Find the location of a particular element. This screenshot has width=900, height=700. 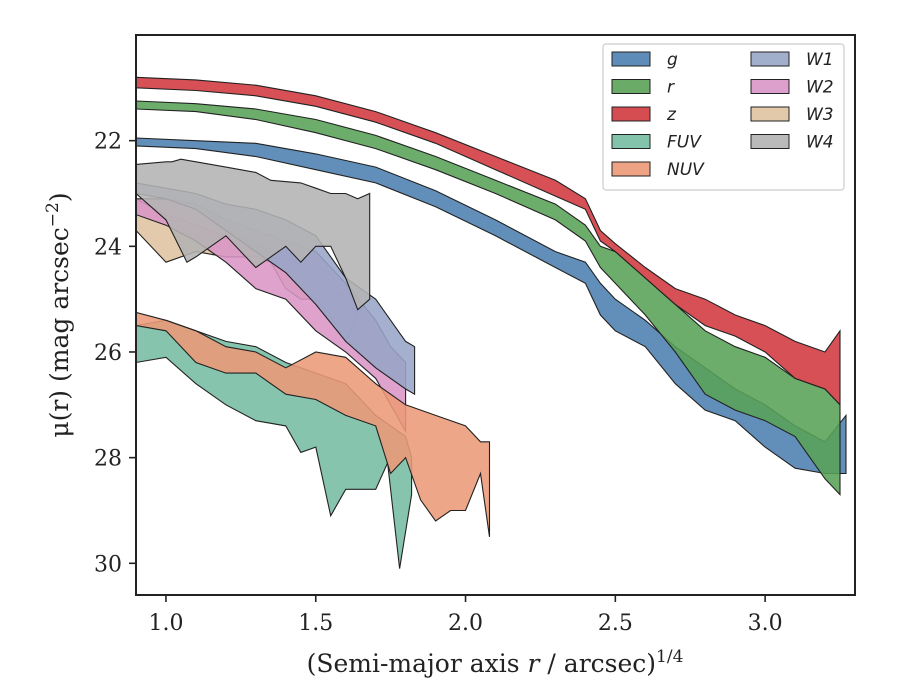

legend-label-w3: W3 is located at coordinates (820, 115).